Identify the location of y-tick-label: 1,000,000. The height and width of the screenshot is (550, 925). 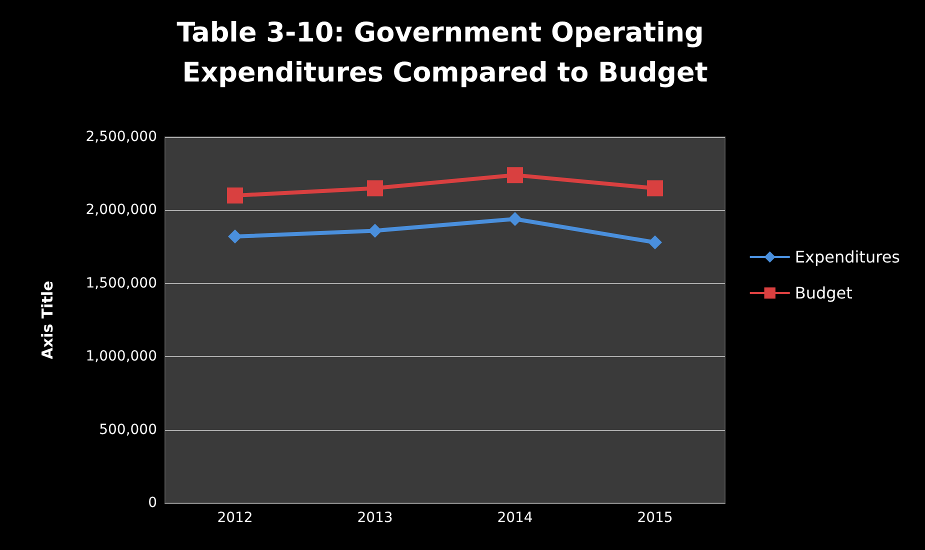
(121, 356).